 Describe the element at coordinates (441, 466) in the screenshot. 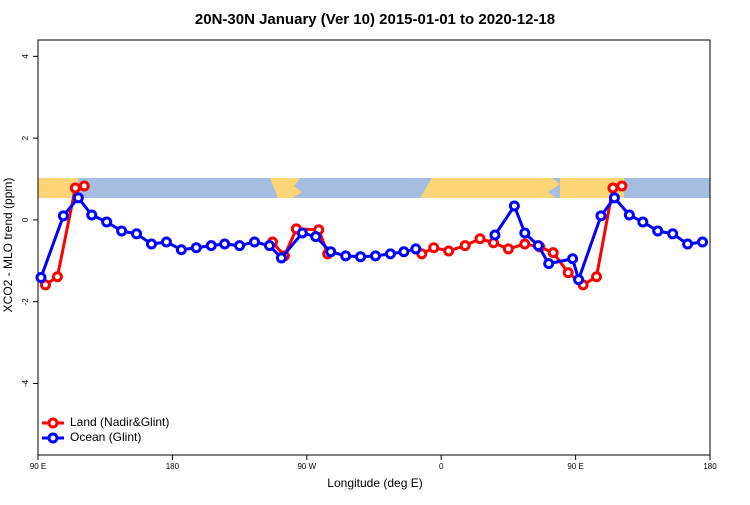

I see `x-tick-label: 0` at that location.